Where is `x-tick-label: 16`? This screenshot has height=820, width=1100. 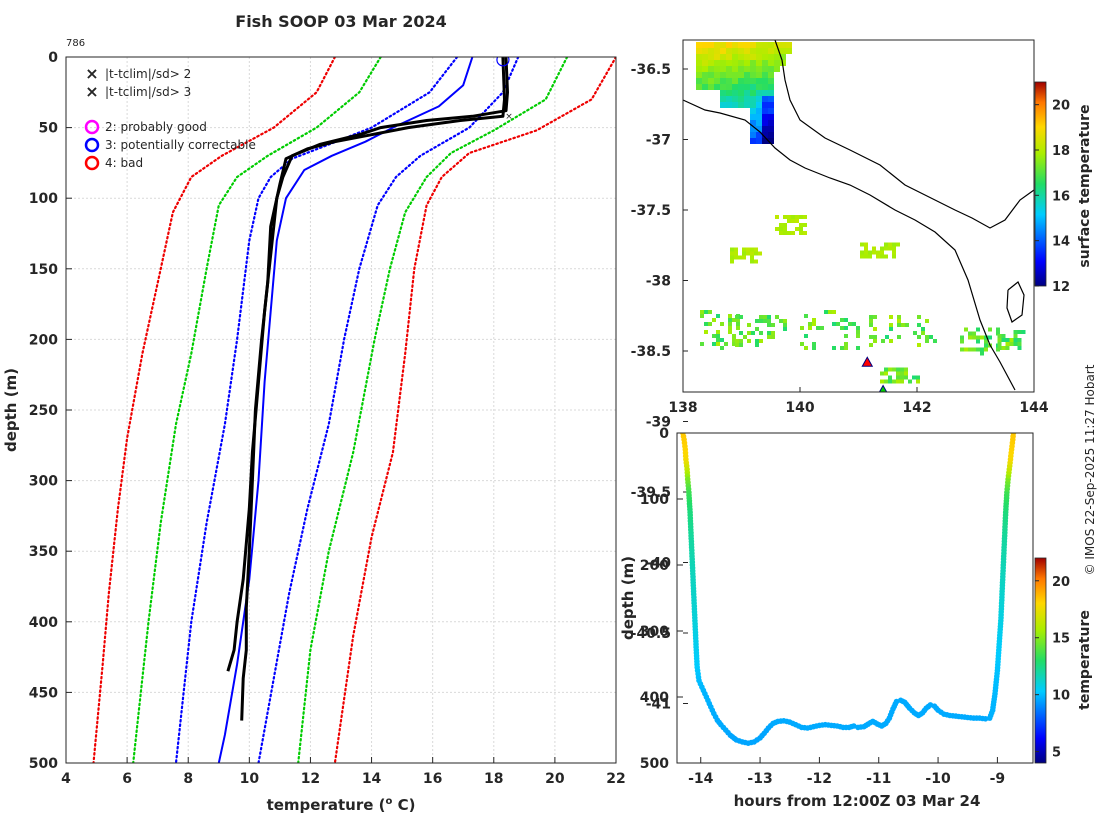 x-tick-label: 16 is located at coordinates (432, 779).